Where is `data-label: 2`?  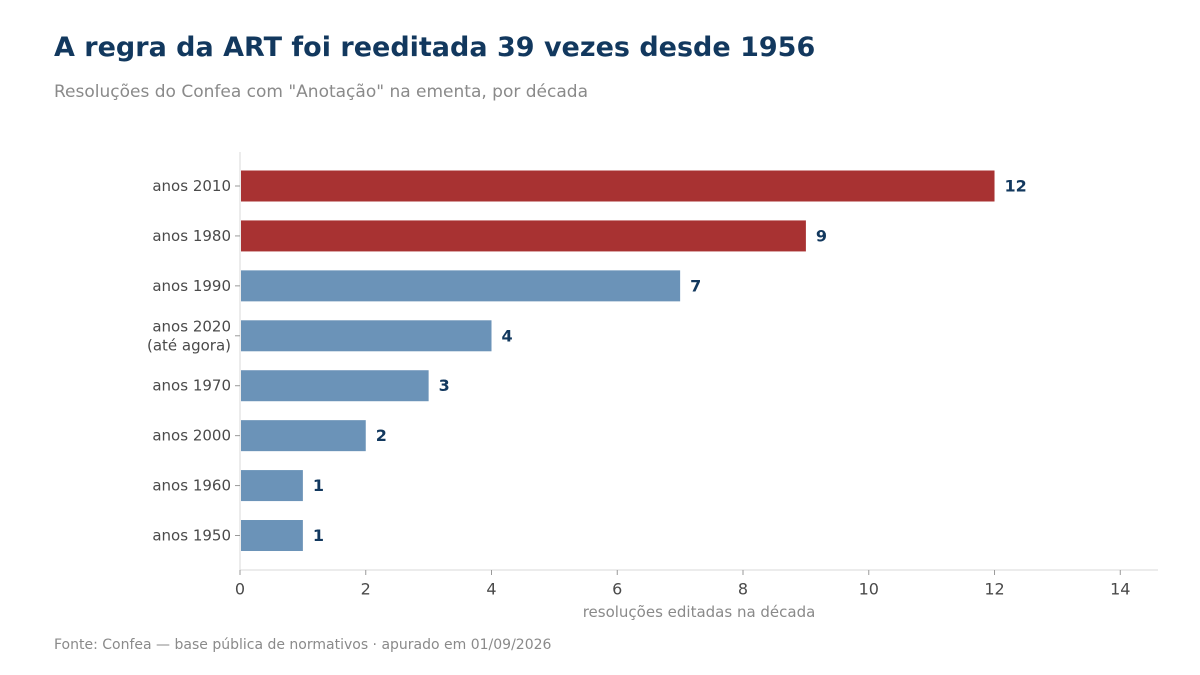
data-label: 2 is located at coordinates (381, 435).